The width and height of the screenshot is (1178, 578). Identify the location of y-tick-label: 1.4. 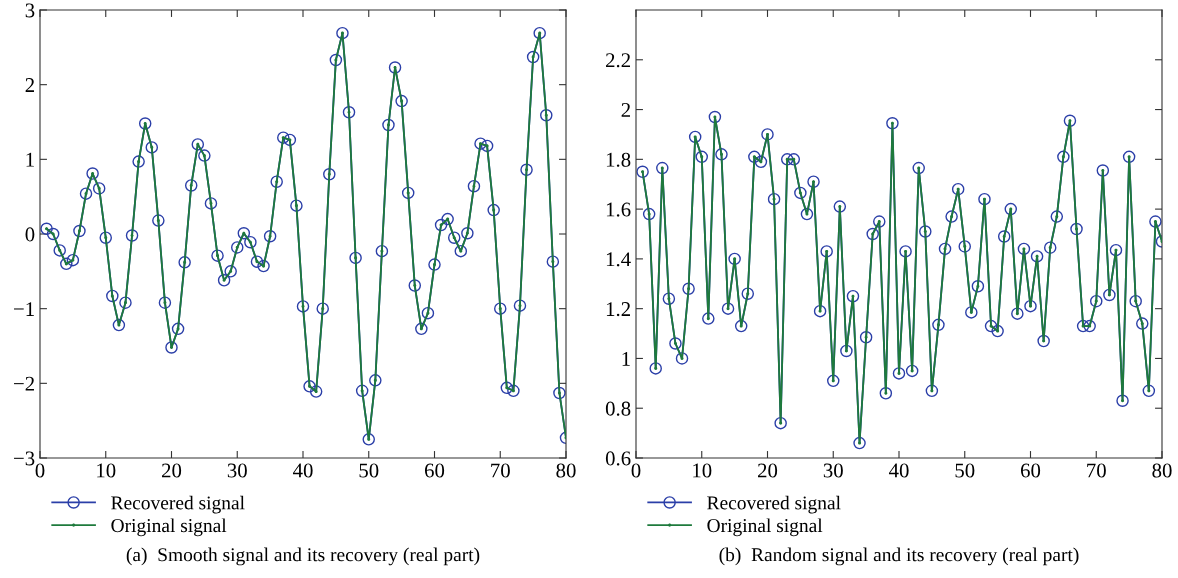
(618, 259).